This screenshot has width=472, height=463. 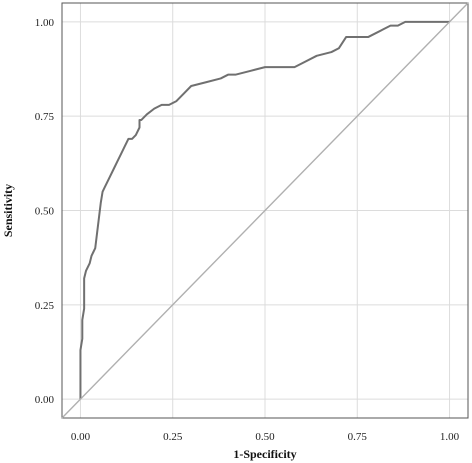 What do you see at coordinates (173, 437) in the screenshot?
I see `x-tick-label: 0.25` at bounding box center [173, 437].